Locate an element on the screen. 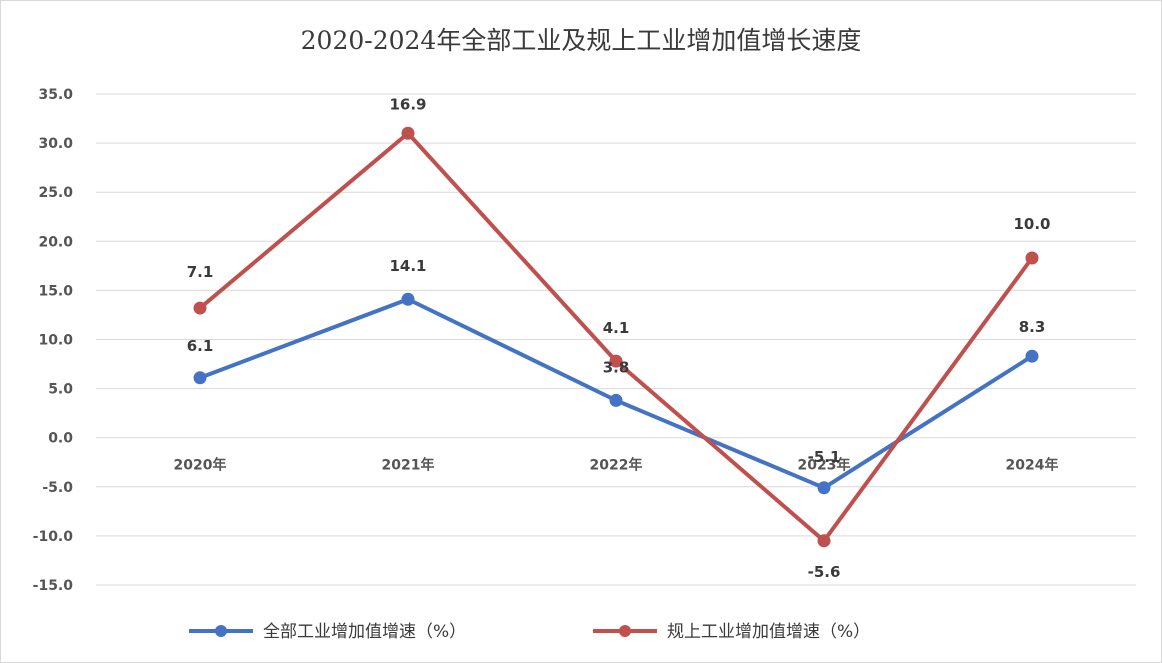 Image resolution: width=1162 pixels, height=663 pixels. y-tick-label: 30.0 is located at coordinates (55, 144).